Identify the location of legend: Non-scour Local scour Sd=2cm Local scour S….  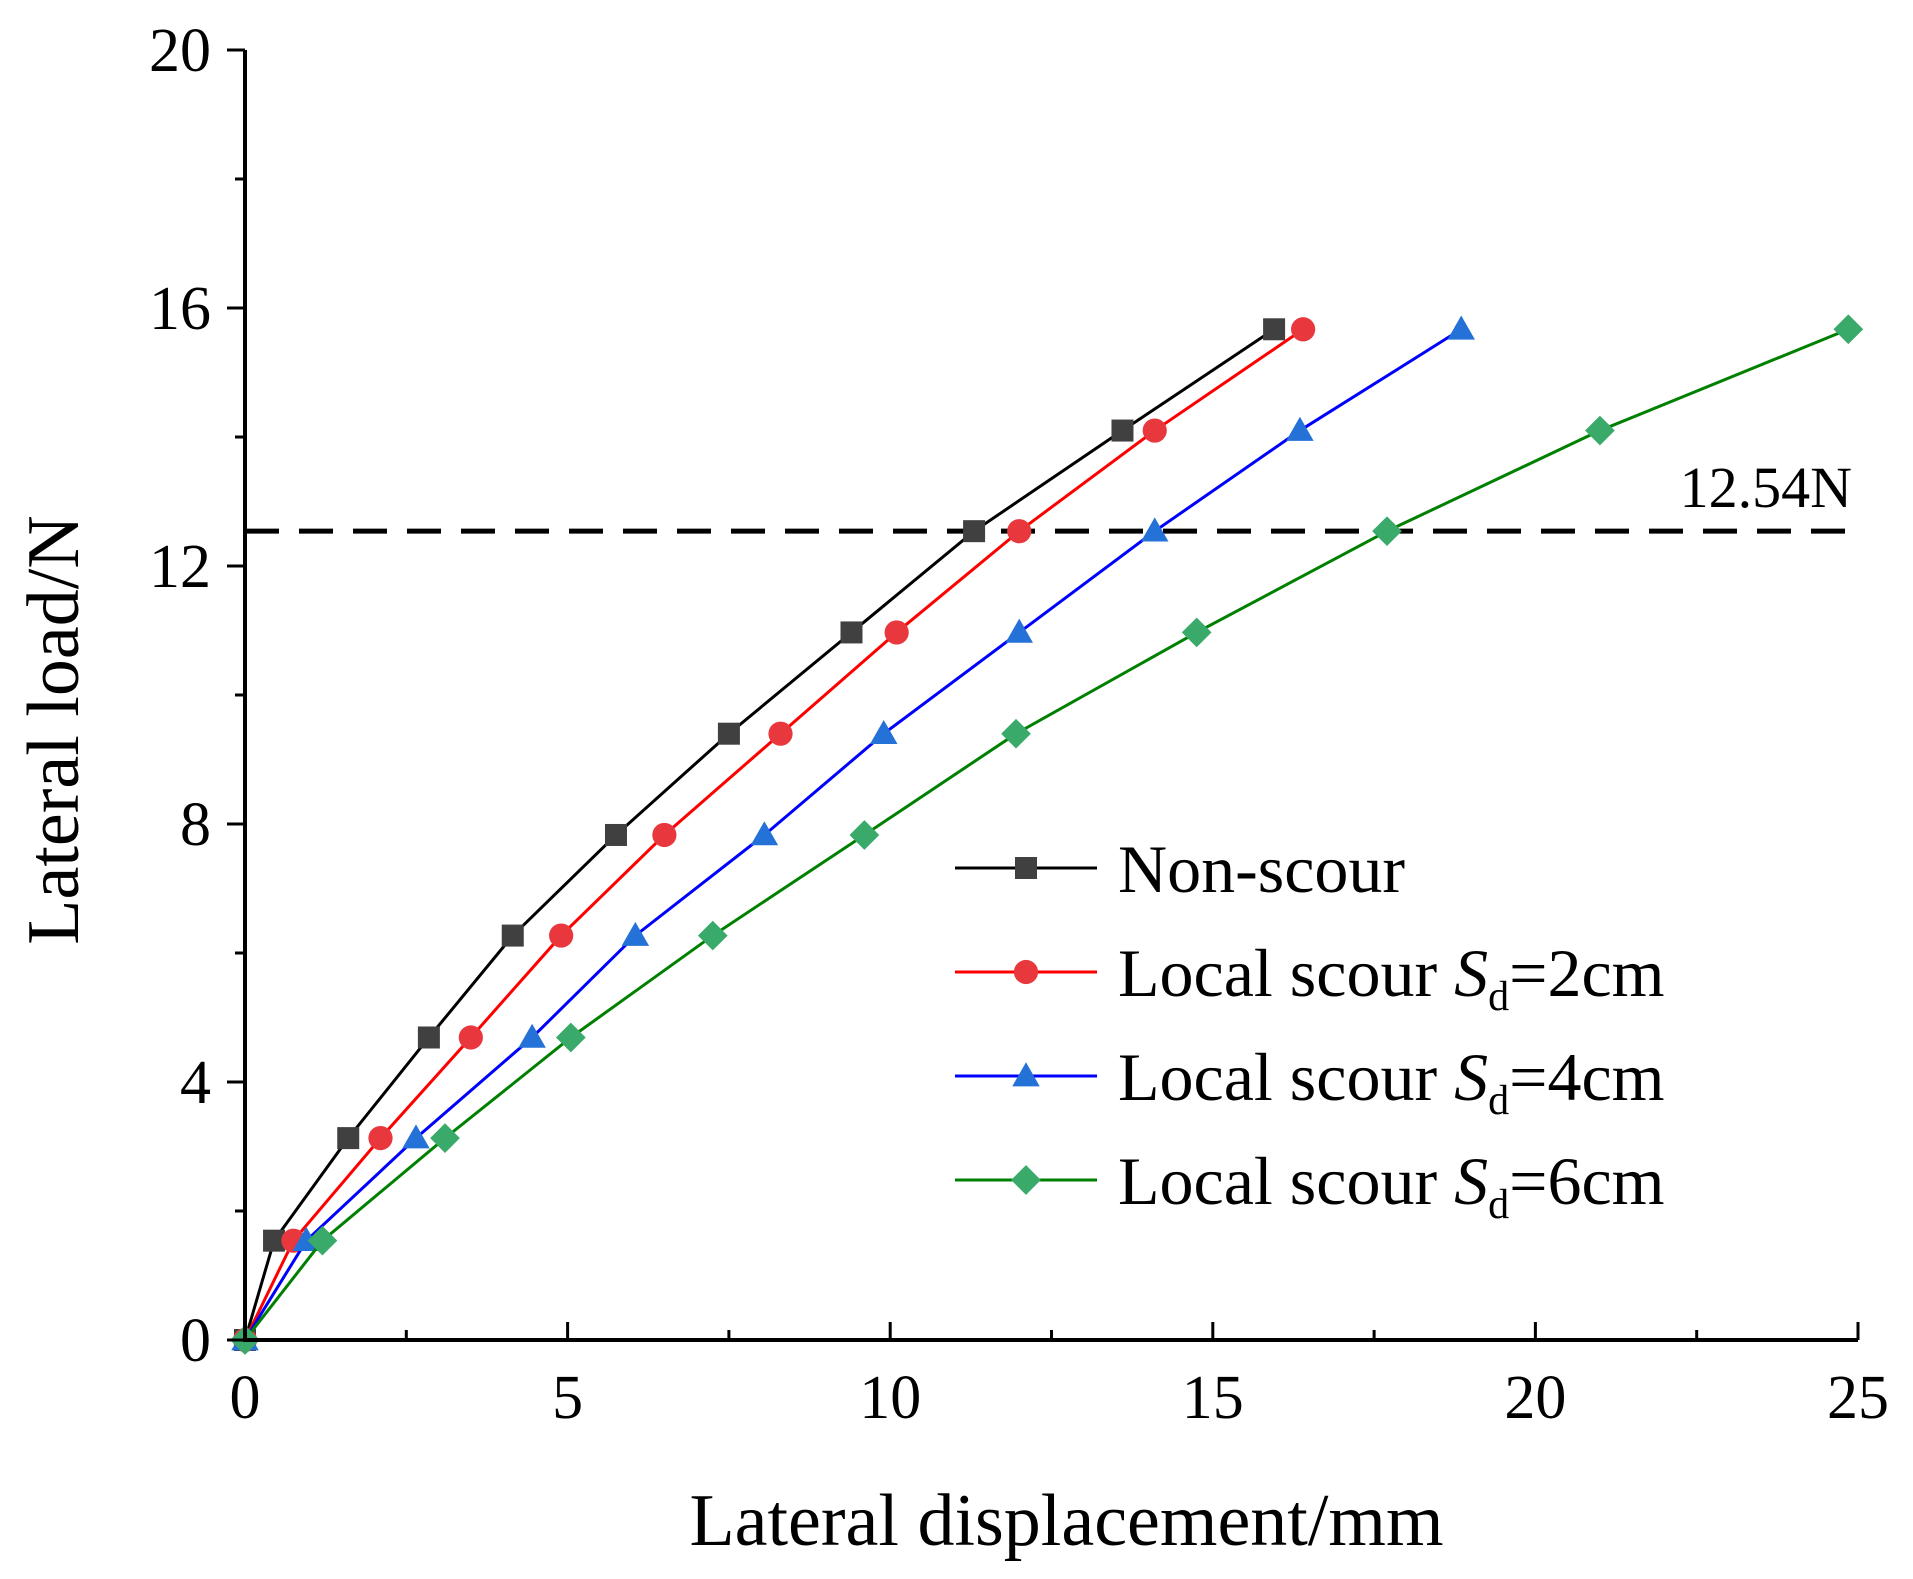
(1310, 1029).